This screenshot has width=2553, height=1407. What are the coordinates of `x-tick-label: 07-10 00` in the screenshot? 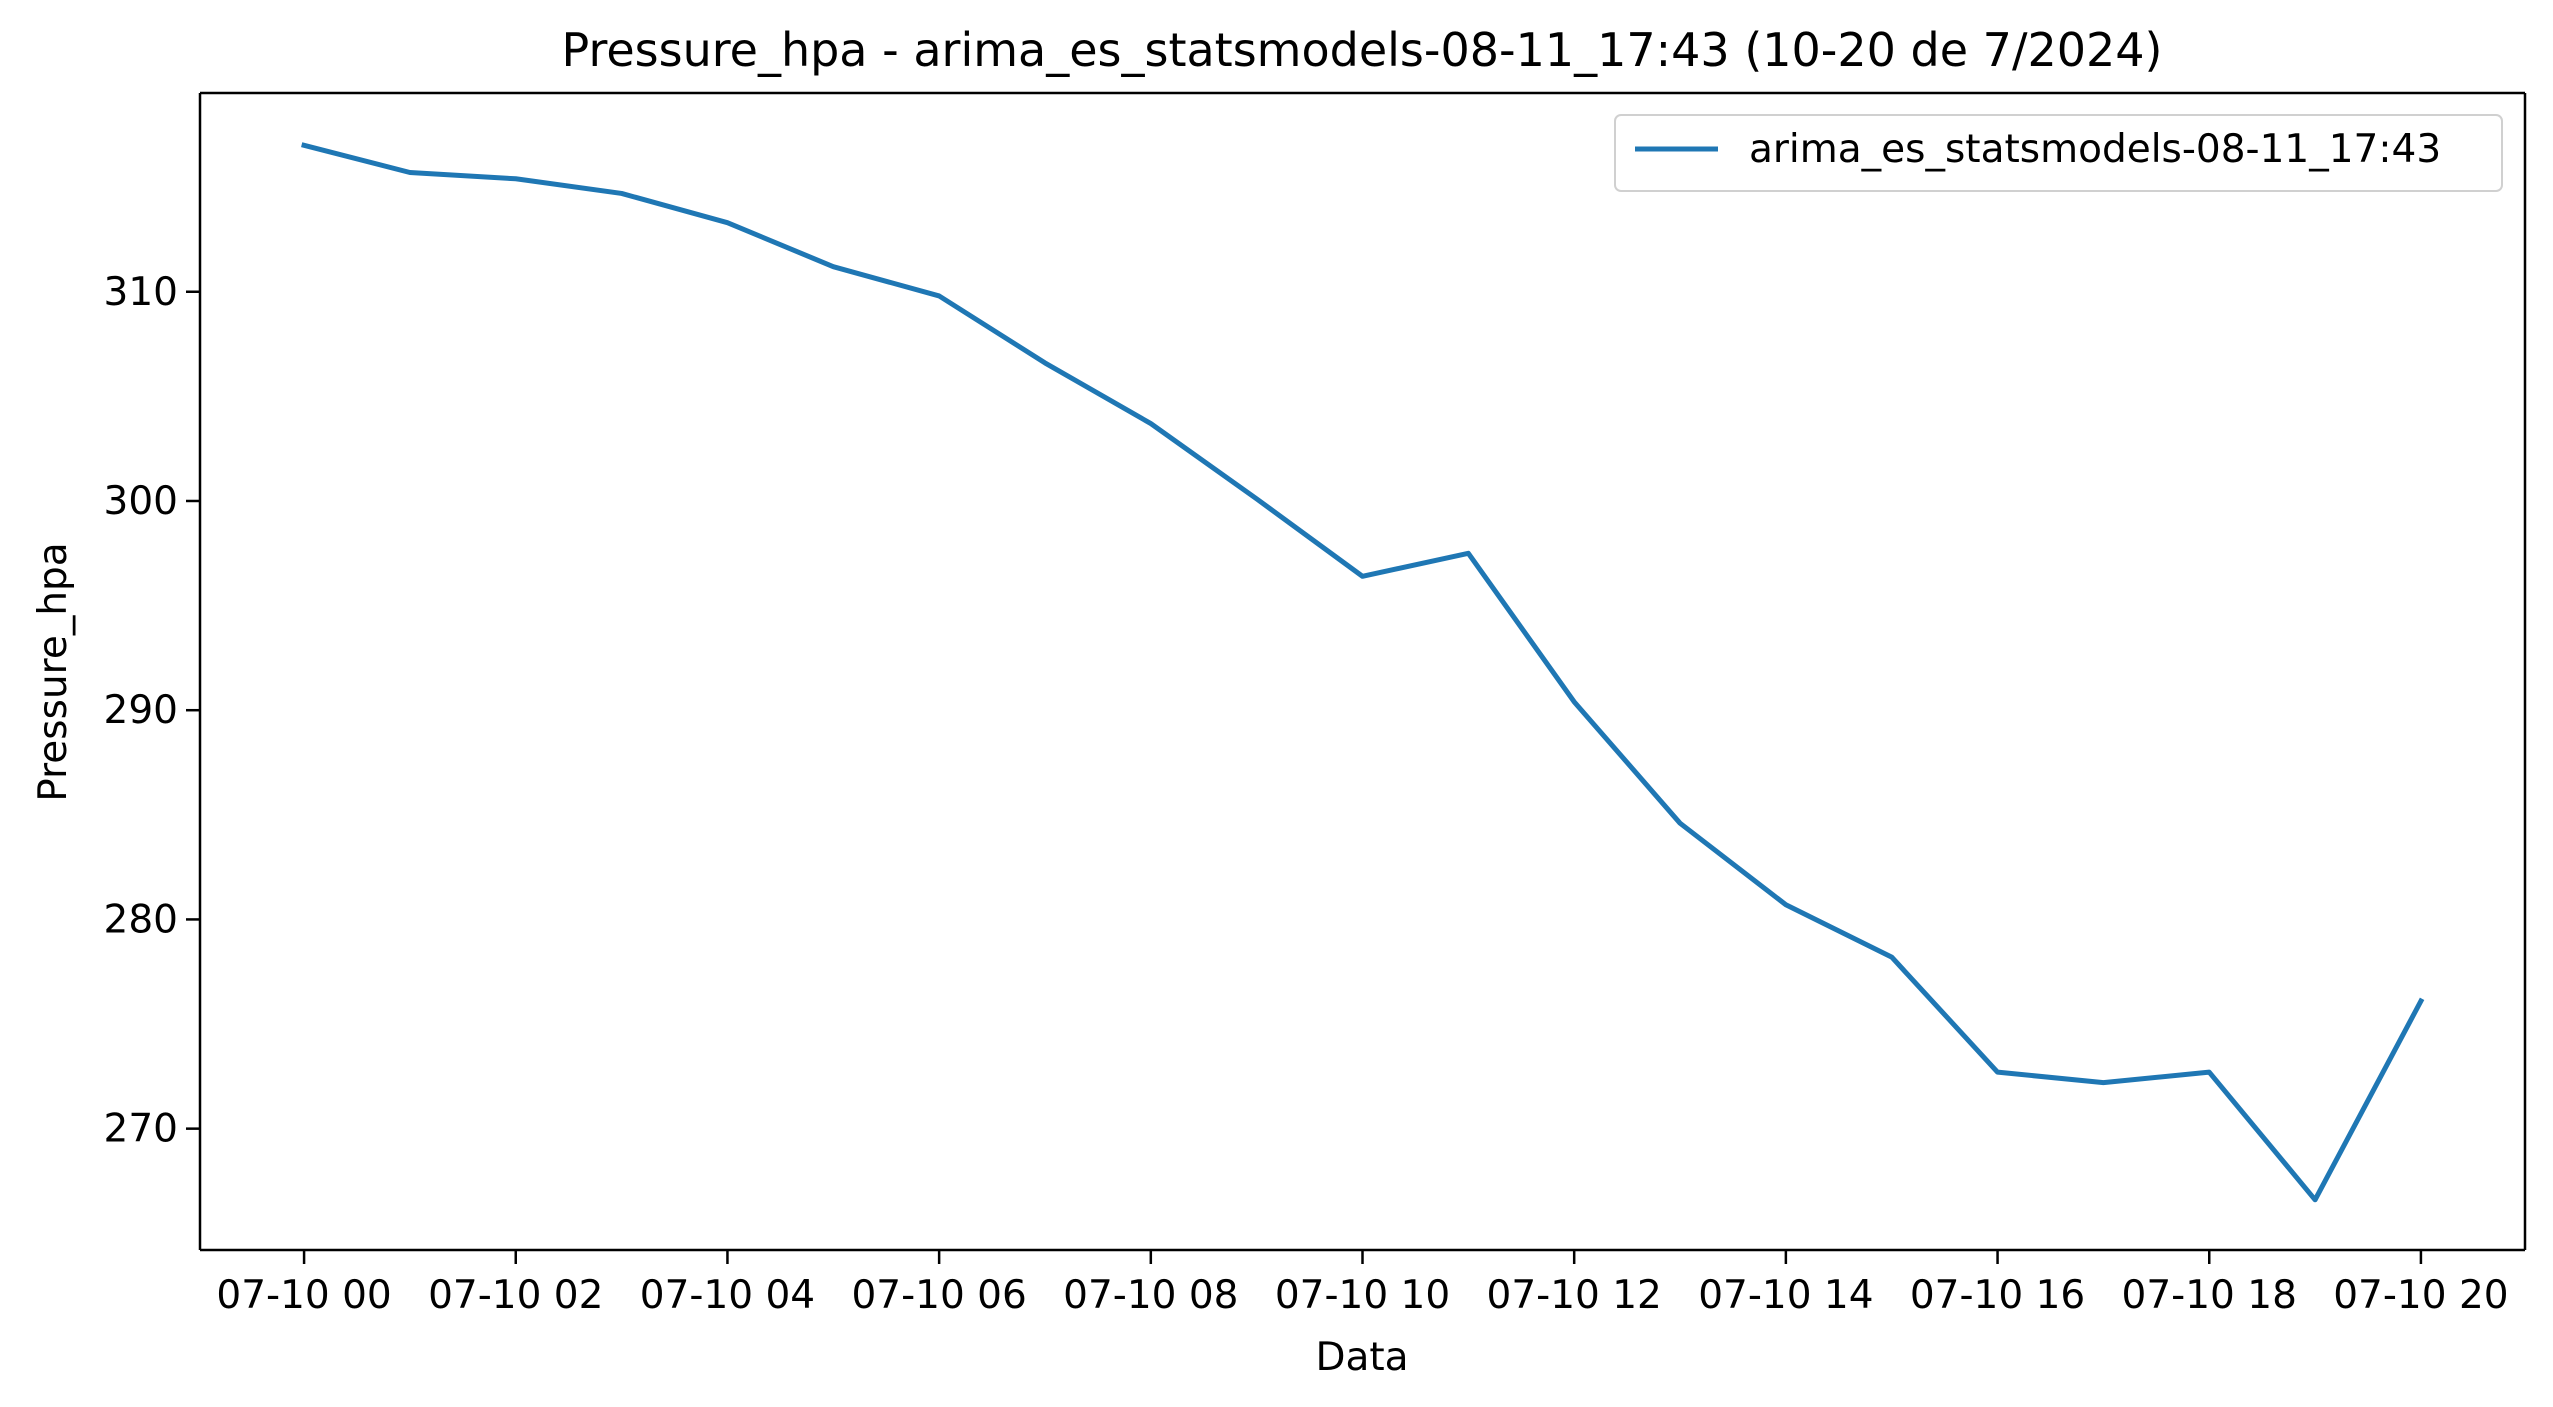 It's located at (303, 1295).